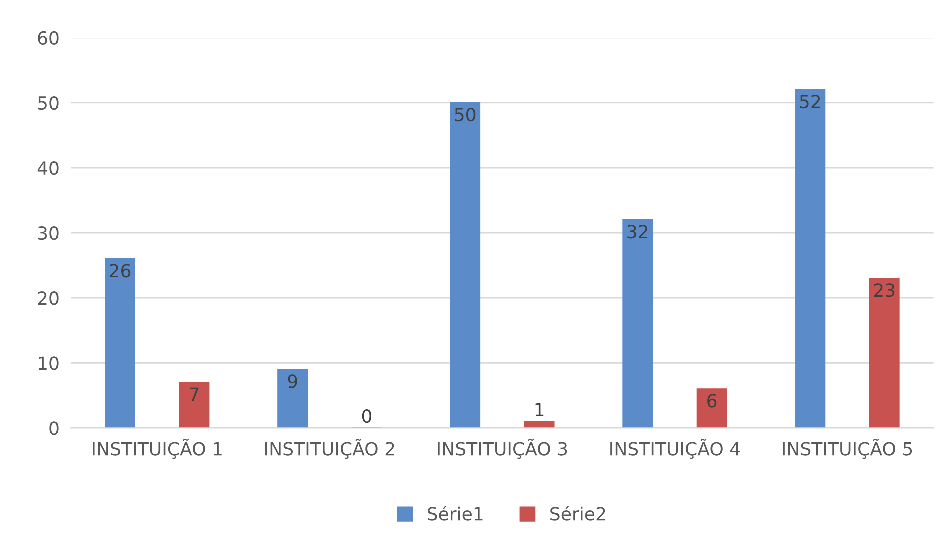  Describe the element at coordinates (675, 449) in the screenshot. I see `x-tick-label: INSTITUIÇÃO 4` at that location.